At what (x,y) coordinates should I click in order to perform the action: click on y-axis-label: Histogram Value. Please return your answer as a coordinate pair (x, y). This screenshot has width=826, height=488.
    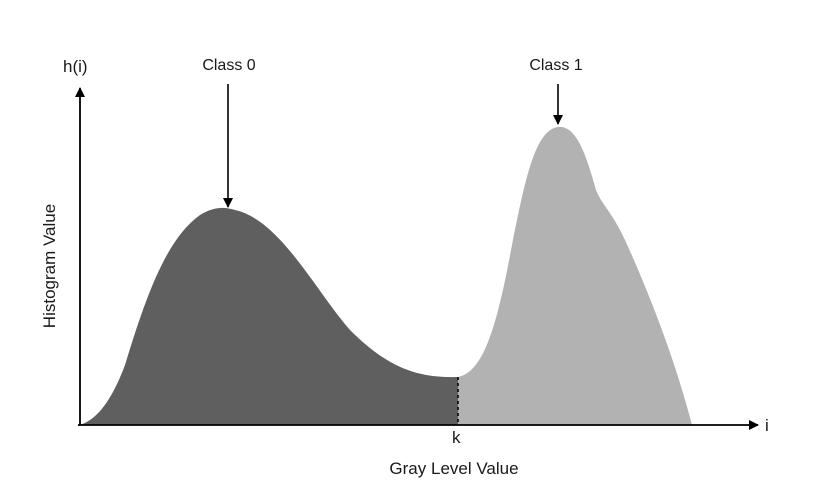
    Looking at the image, I should click on (49, 266).